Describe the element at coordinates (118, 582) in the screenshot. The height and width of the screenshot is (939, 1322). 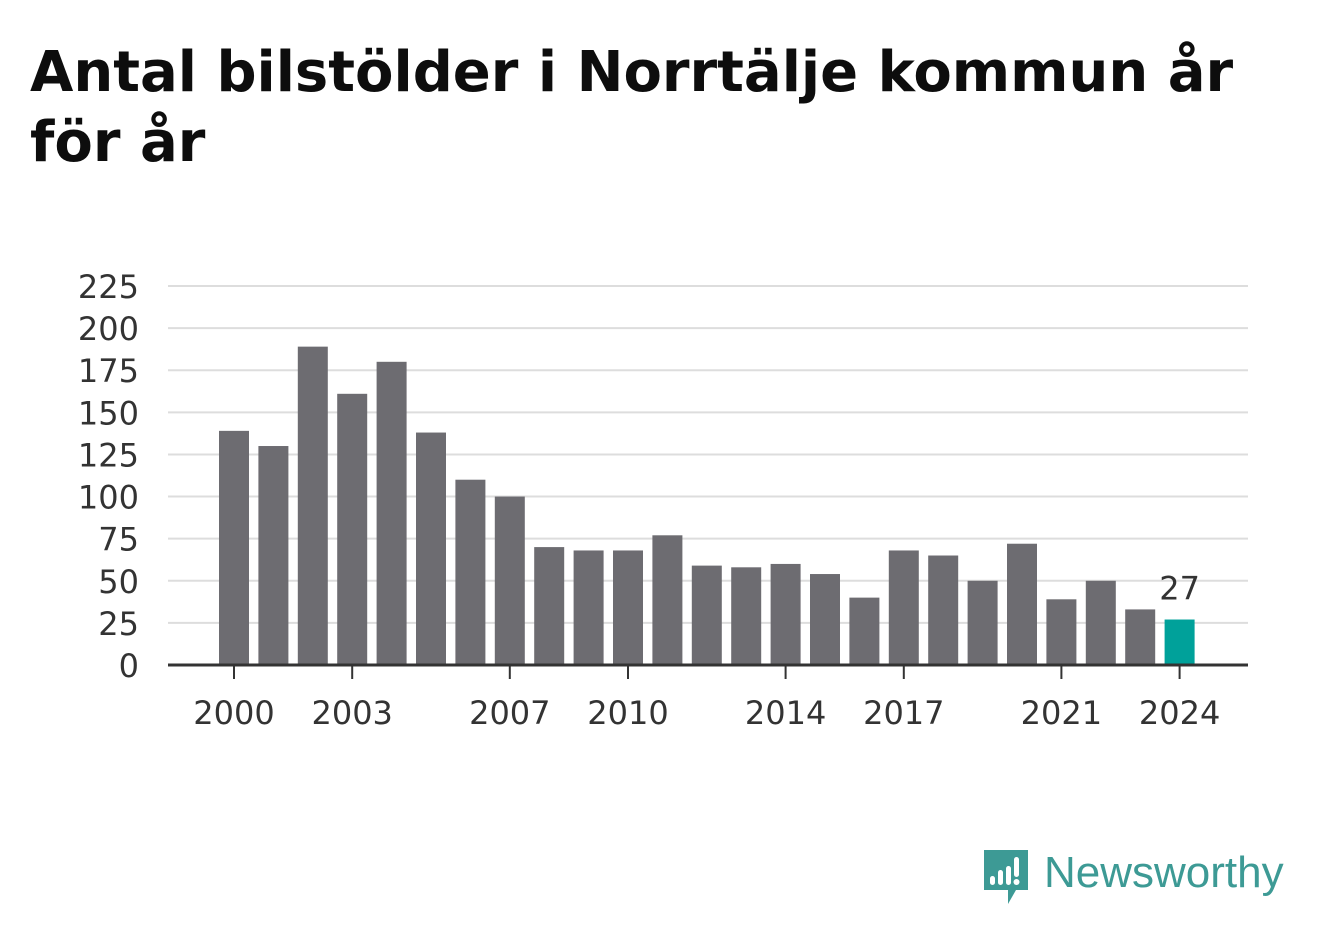
I see `y-tick-label: 50` at that location.